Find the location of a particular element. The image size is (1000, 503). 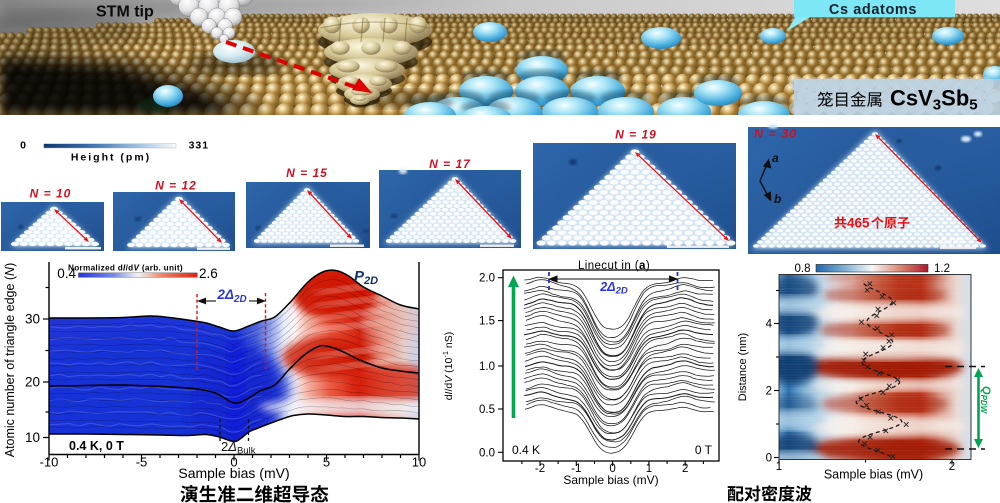

svg-text: N = 19 is located at coordinates (636, 135).